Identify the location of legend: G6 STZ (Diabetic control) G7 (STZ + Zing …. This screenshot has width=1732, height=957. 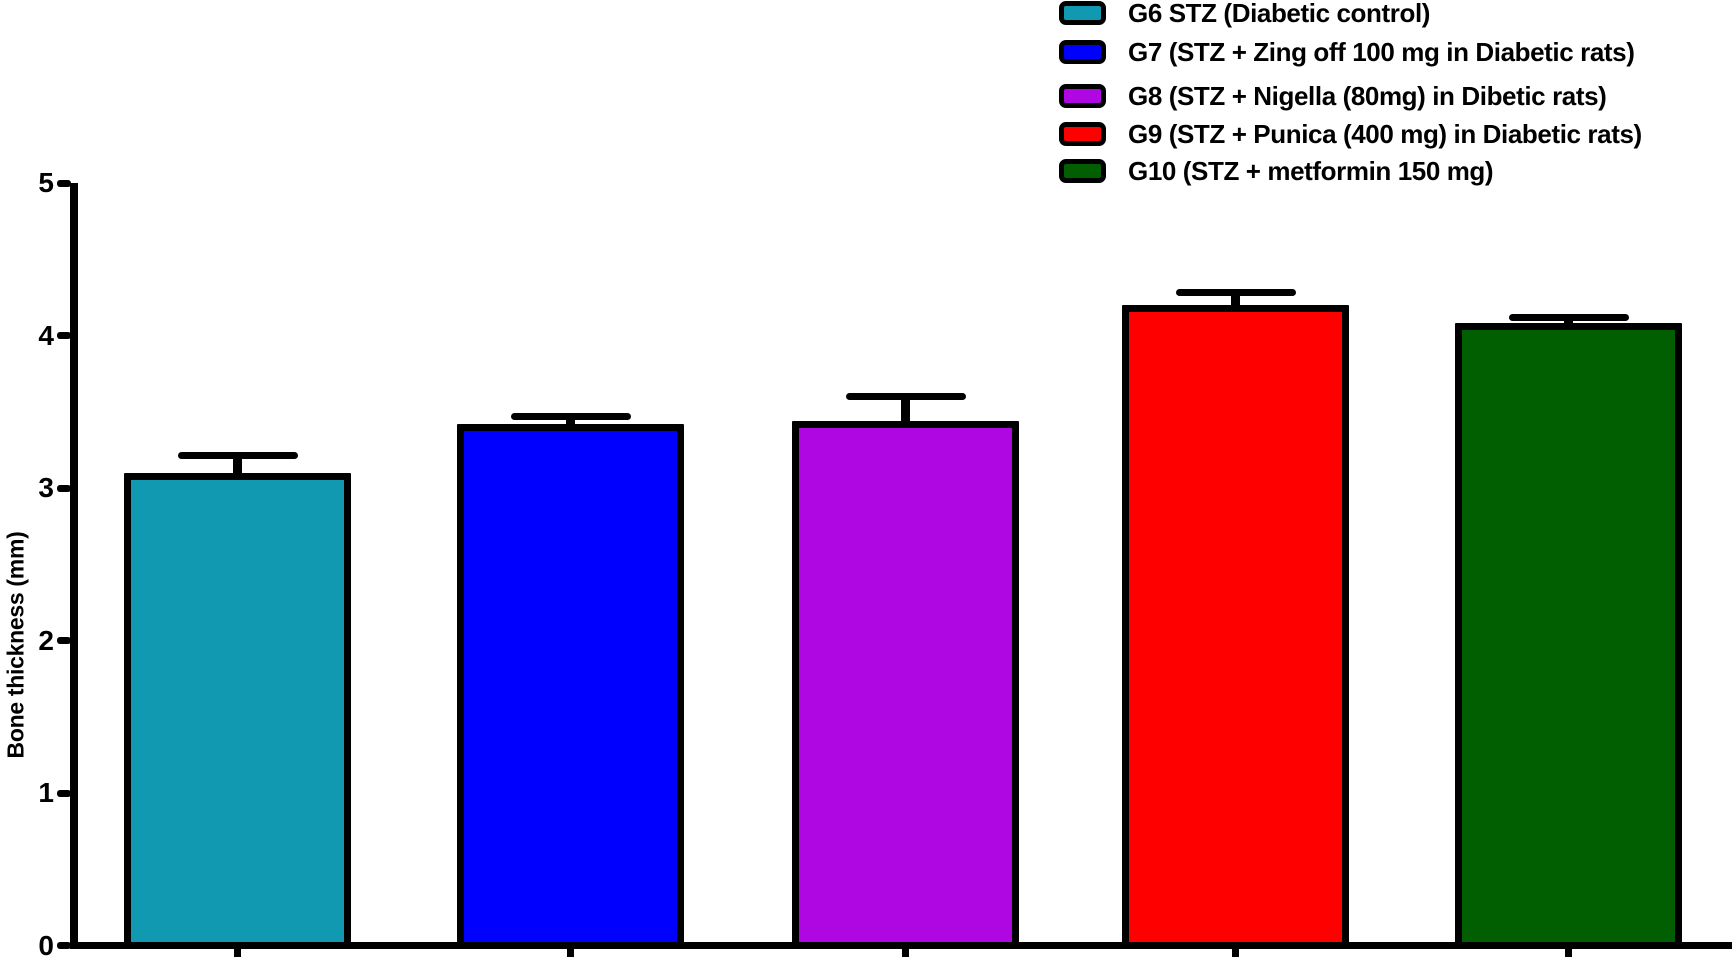
(1393, 95).